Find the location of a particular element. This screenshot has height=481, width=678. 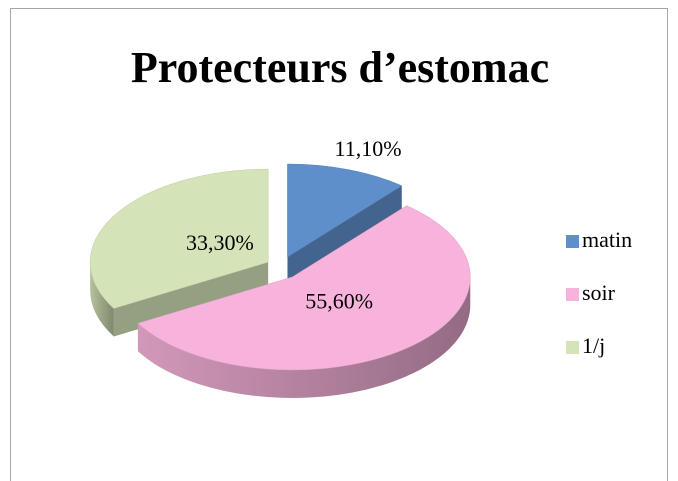

data-label: 33,30% is located at coordinates (220, 242).